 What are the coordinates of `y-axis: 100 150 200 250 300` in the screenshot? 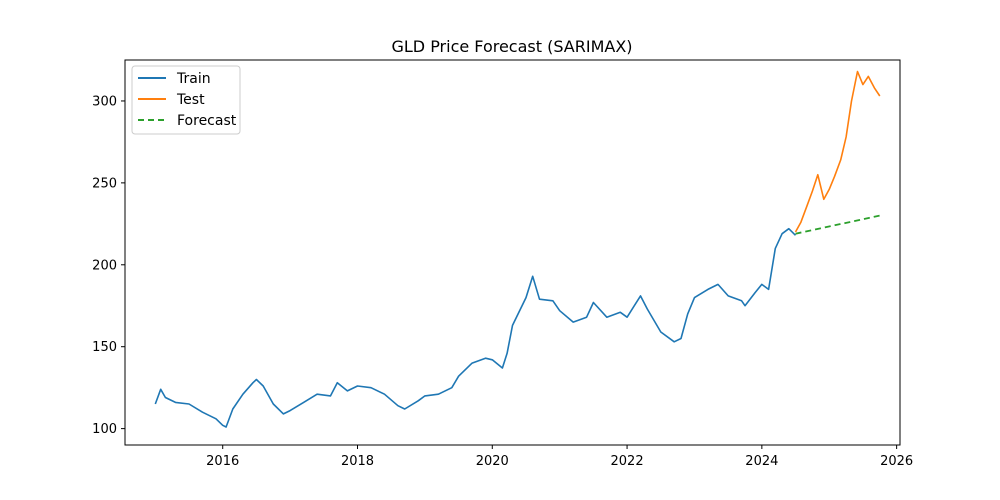 It's located at (108, 265).